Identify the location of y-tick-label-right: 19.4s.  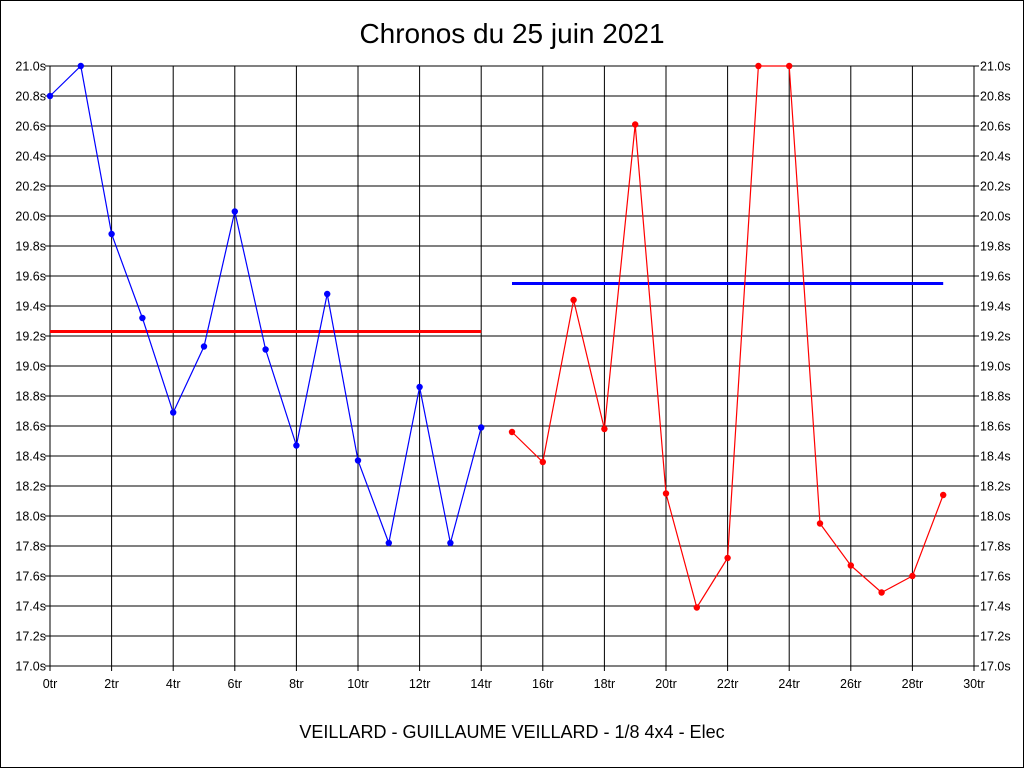
(995, 307).